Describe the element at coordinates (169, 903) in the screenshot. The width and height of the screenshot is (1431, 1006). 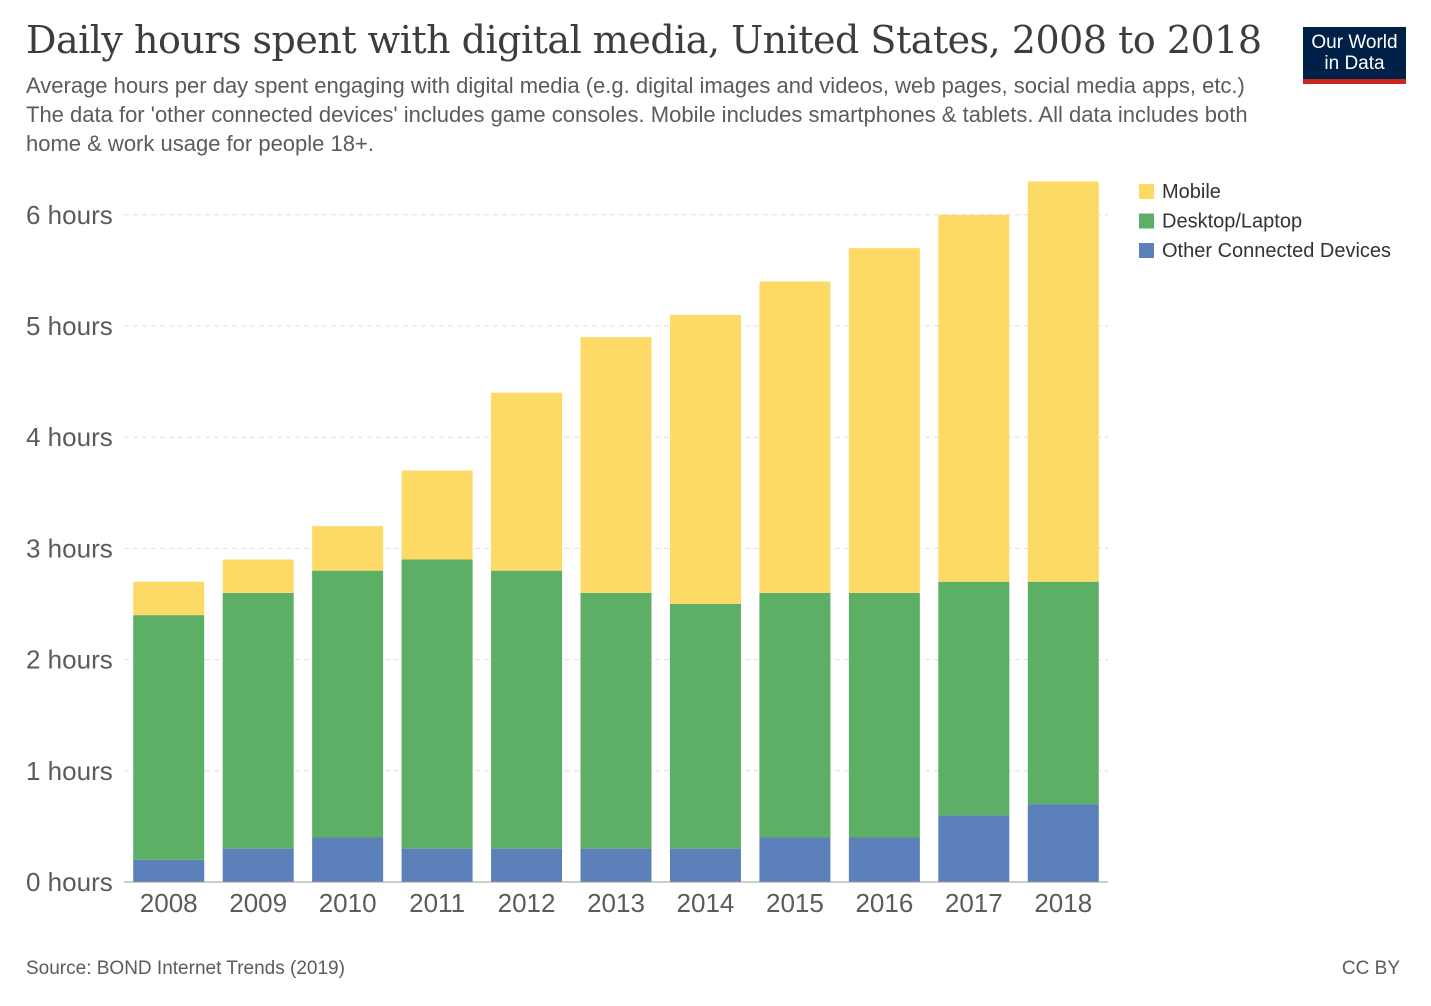
I see `x-tick-label: 2008` at that location.